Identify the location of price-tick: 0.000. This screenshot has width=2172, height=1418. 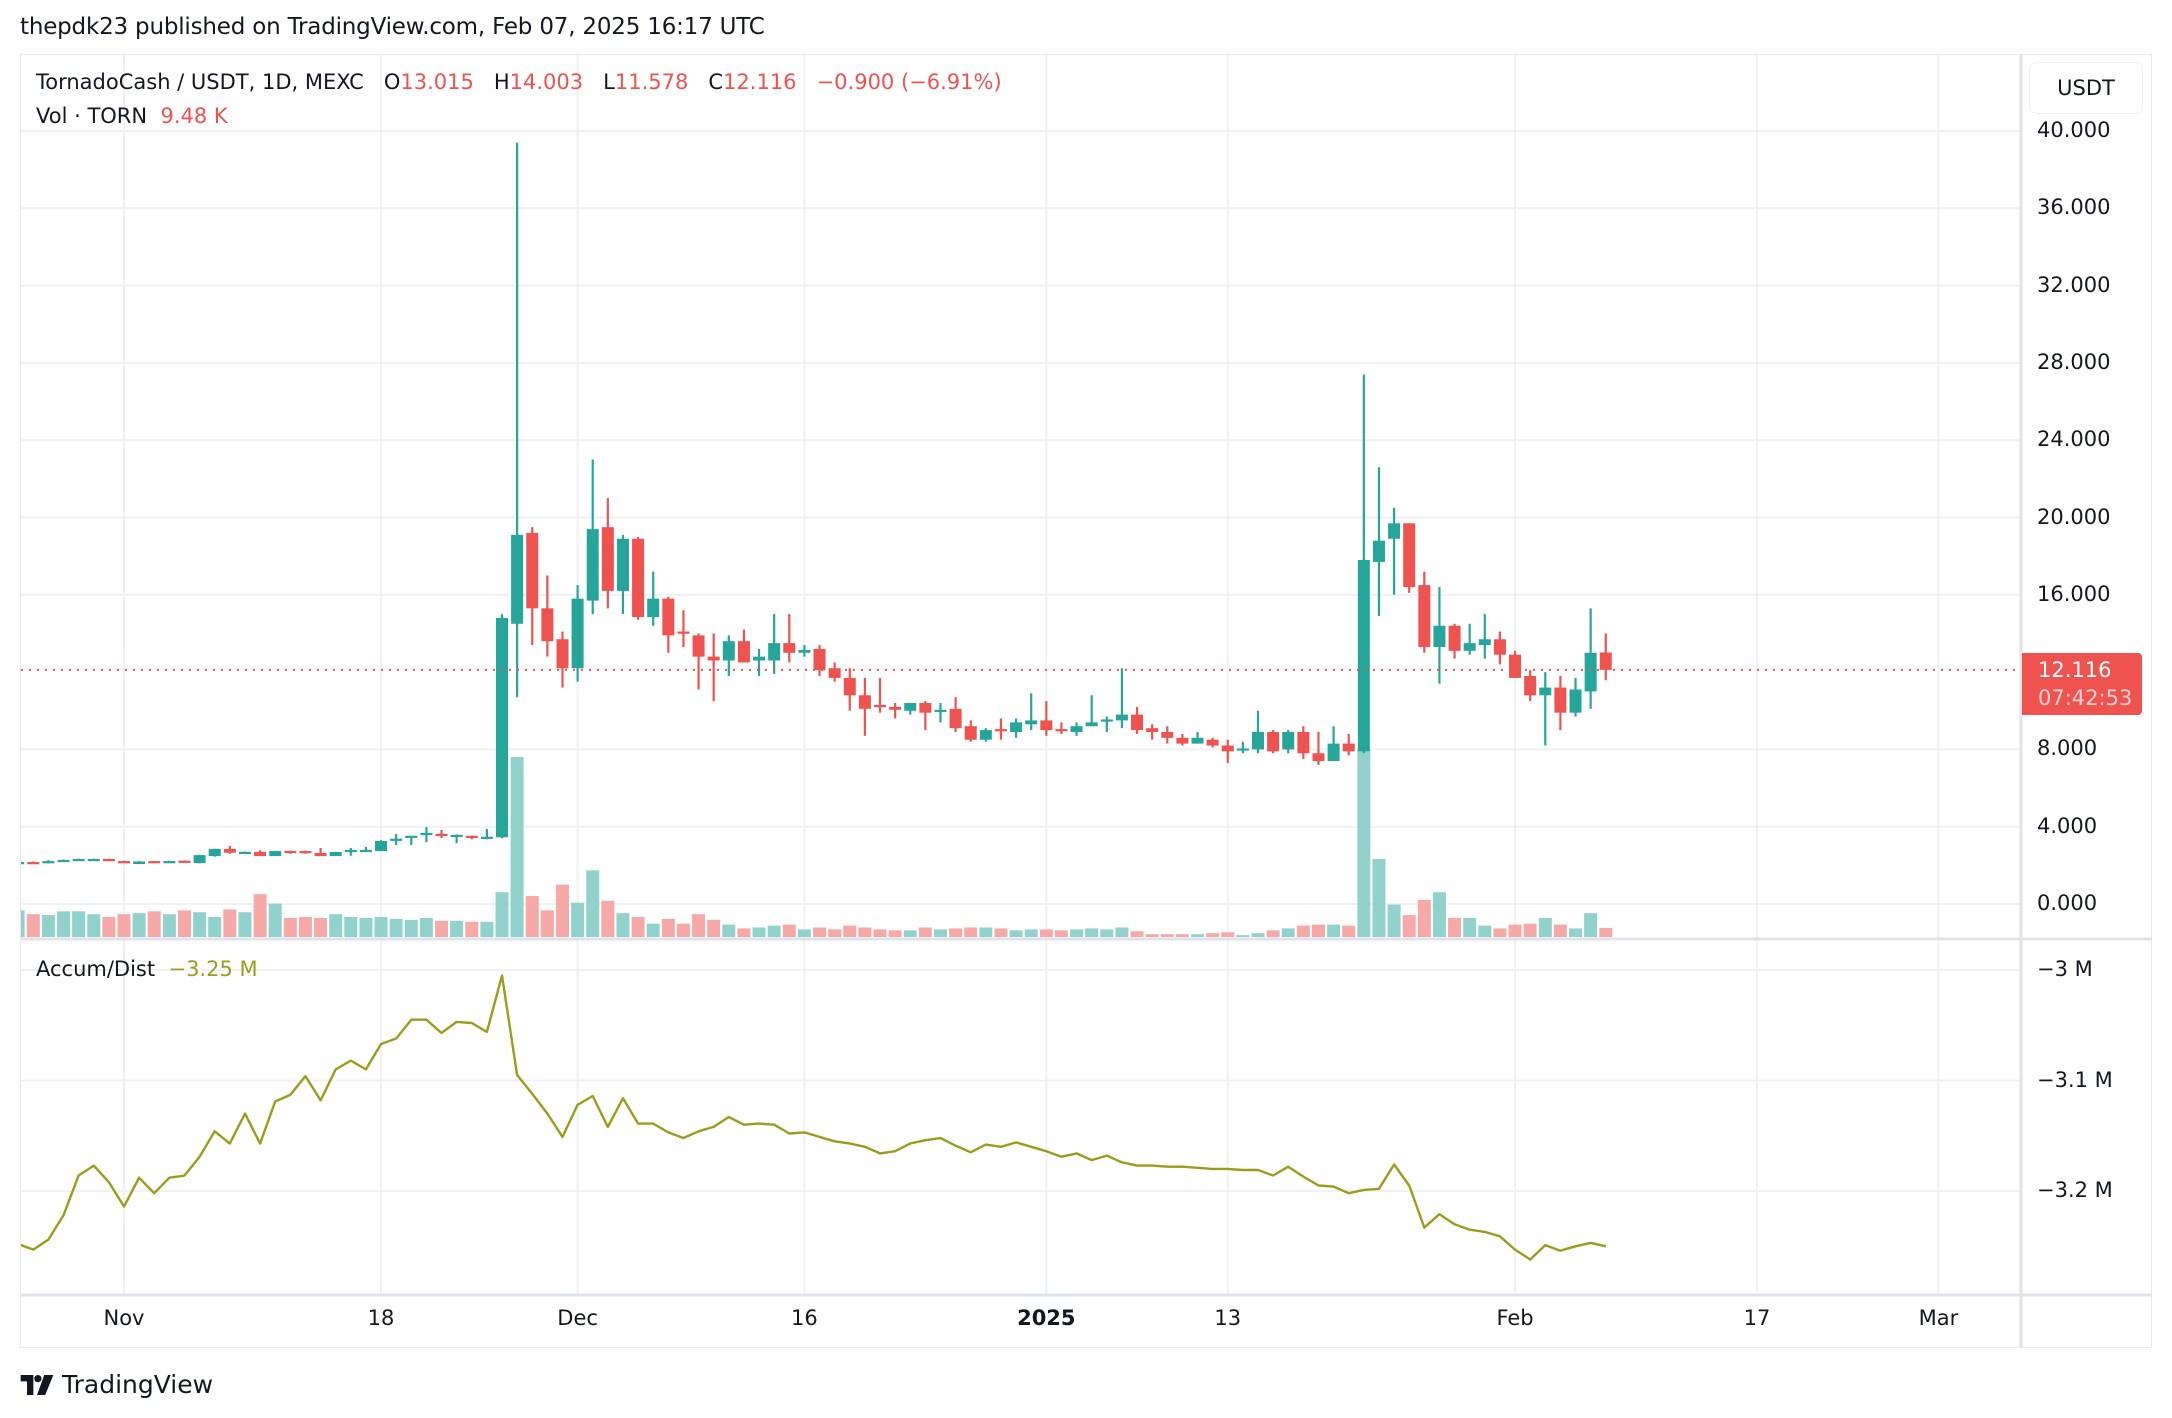
(2067, 903).